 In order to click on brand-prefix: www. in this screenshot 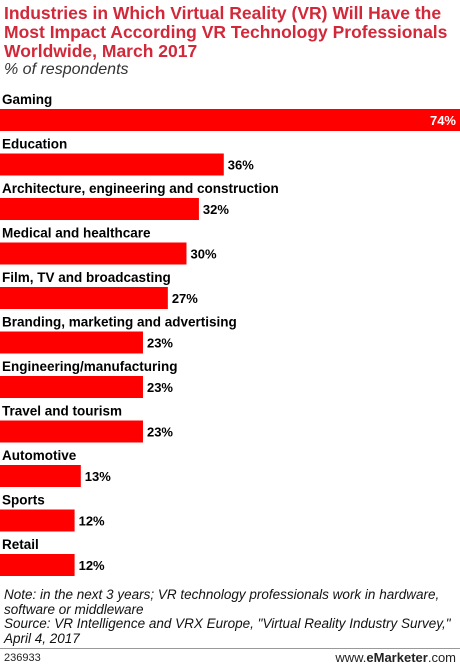, I will do `click(351, 657)`.